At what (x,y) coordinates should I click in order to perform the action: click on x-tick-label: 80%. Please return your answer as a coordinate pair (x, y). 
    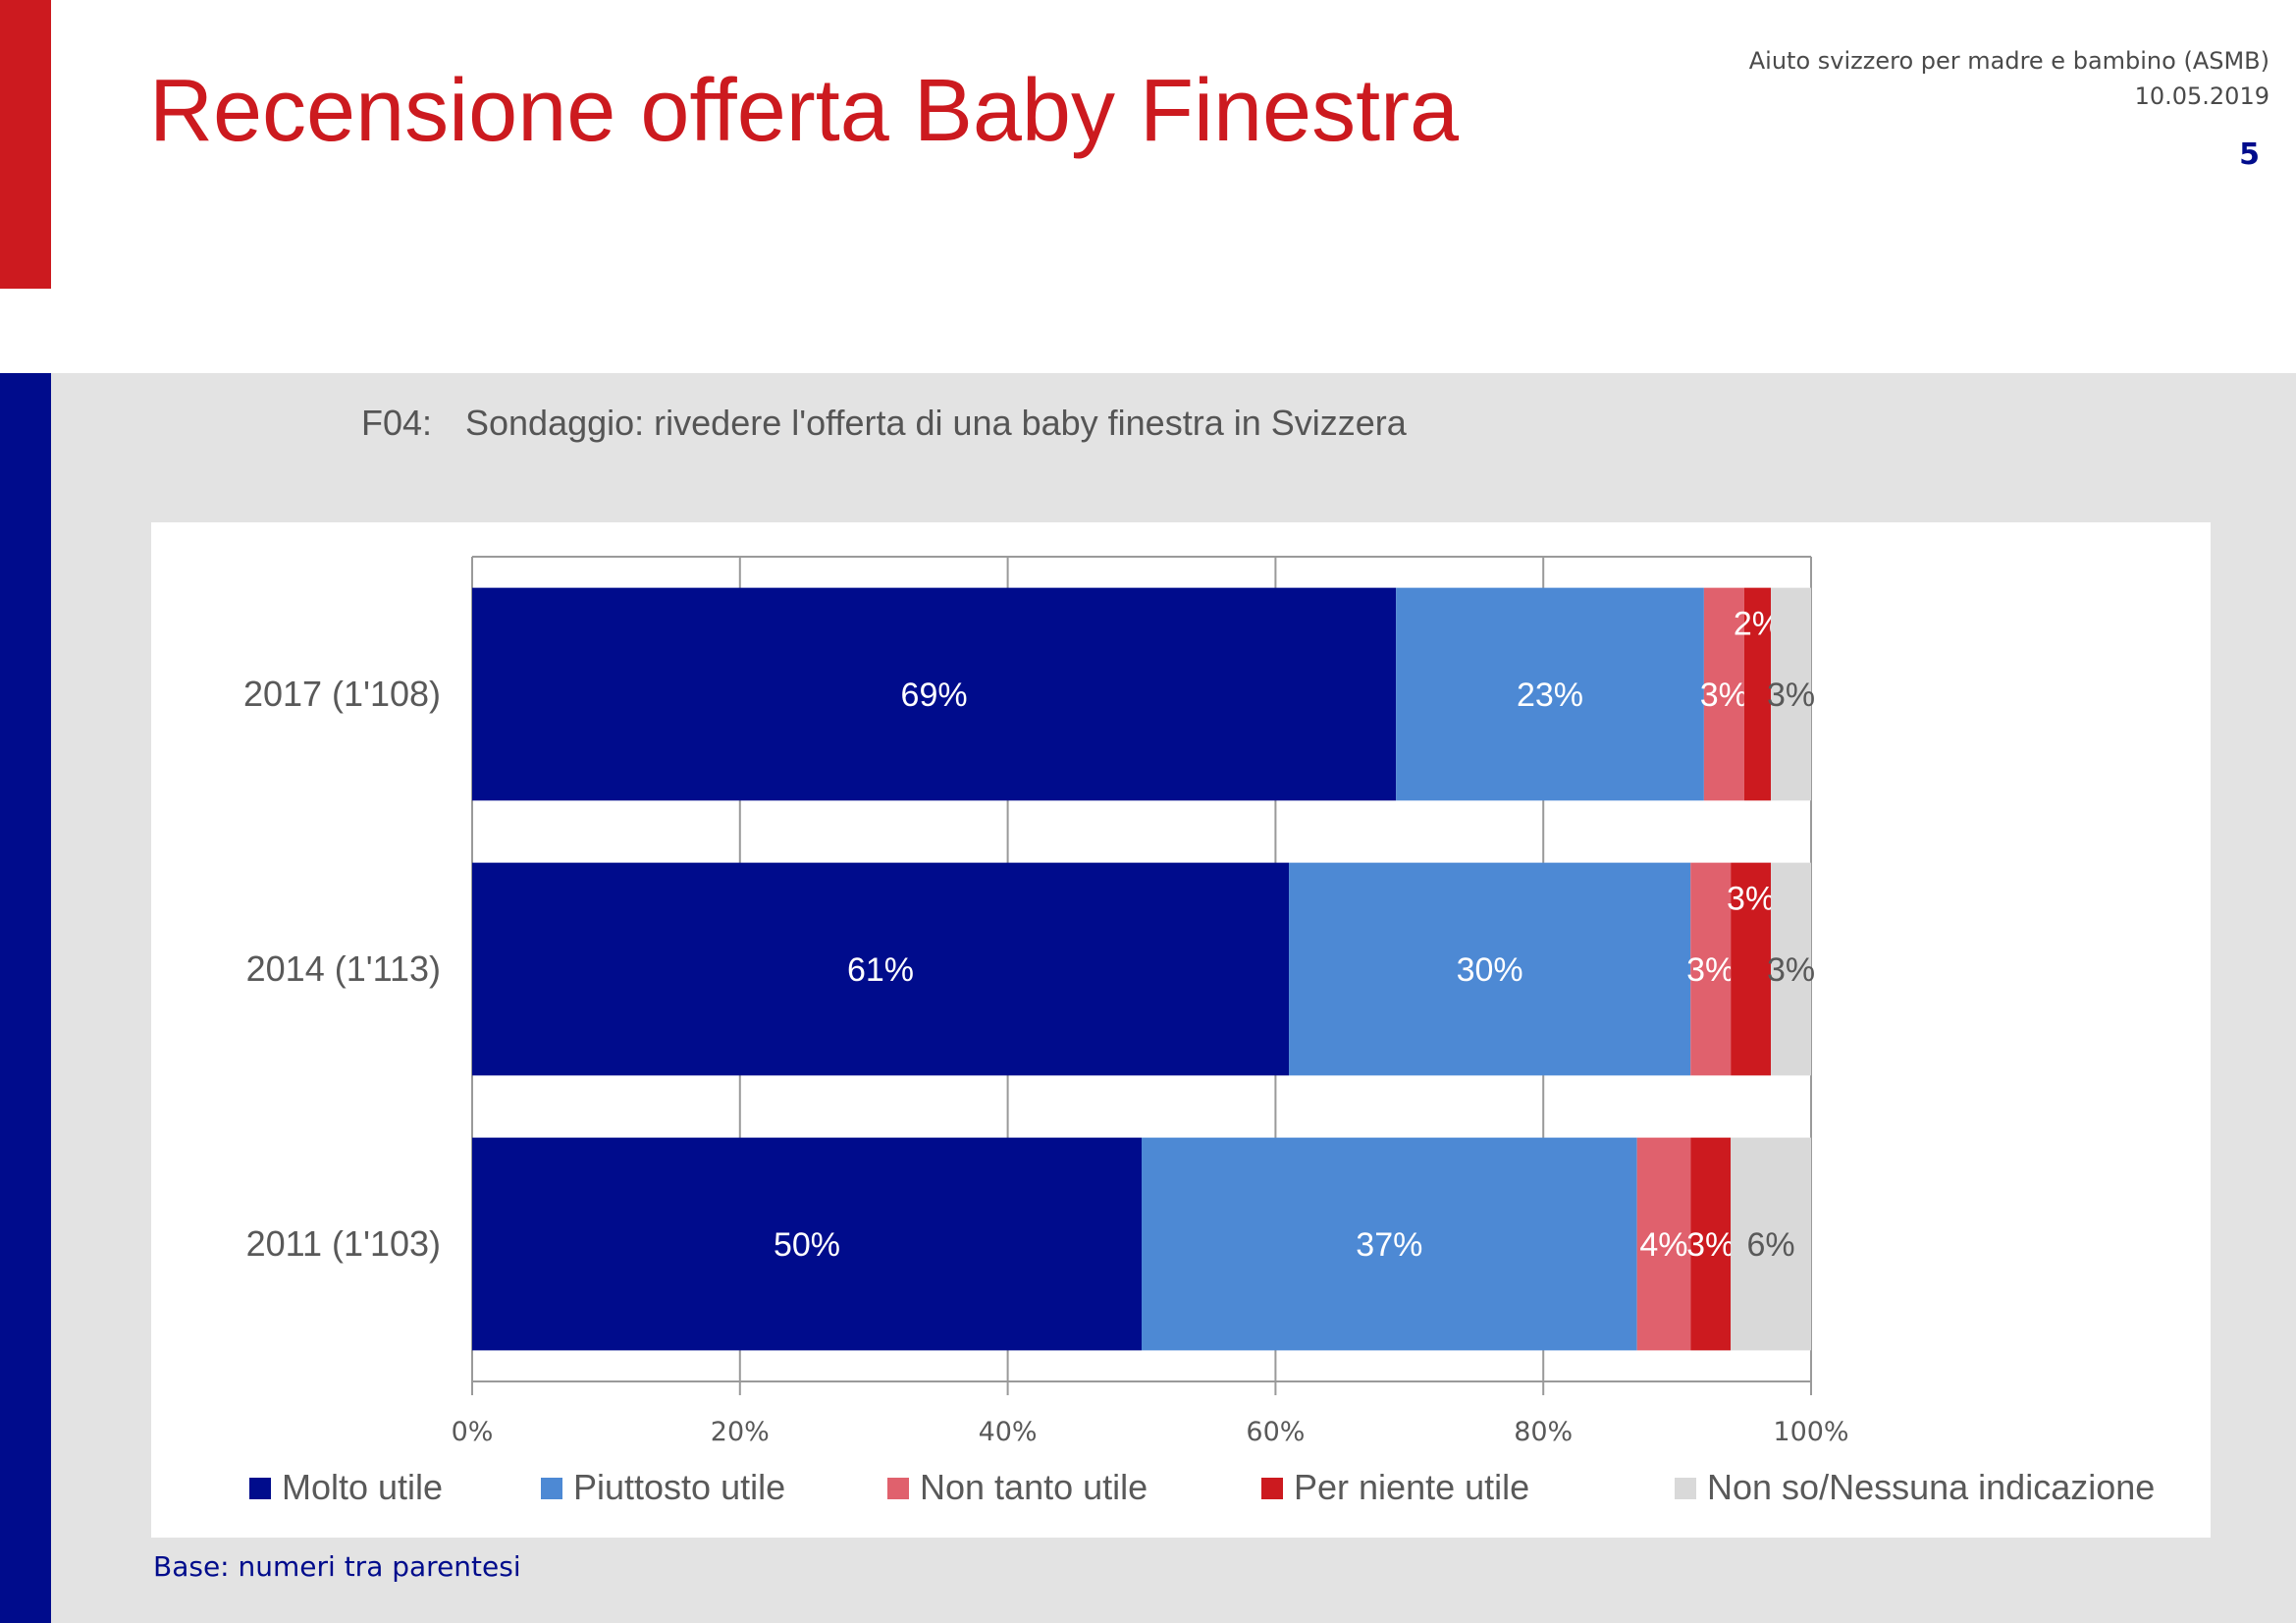
    Looking at the image, I should click on (1544, 1432).